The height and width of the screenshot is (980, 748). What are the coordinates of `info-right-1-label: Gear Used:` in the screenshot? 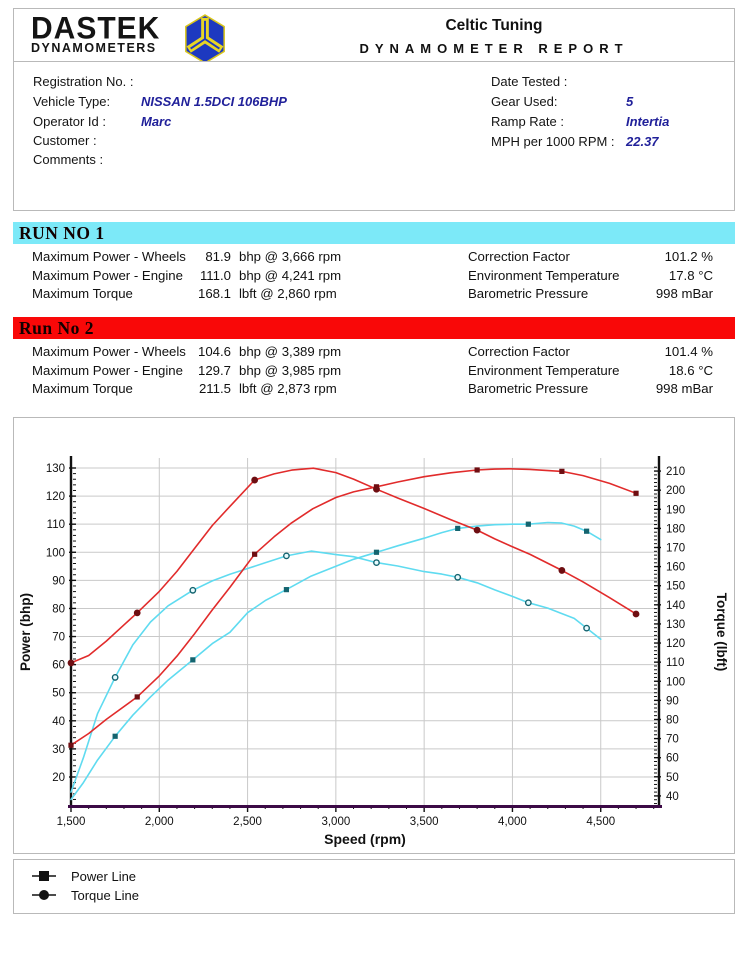 It's located at (524, 101).